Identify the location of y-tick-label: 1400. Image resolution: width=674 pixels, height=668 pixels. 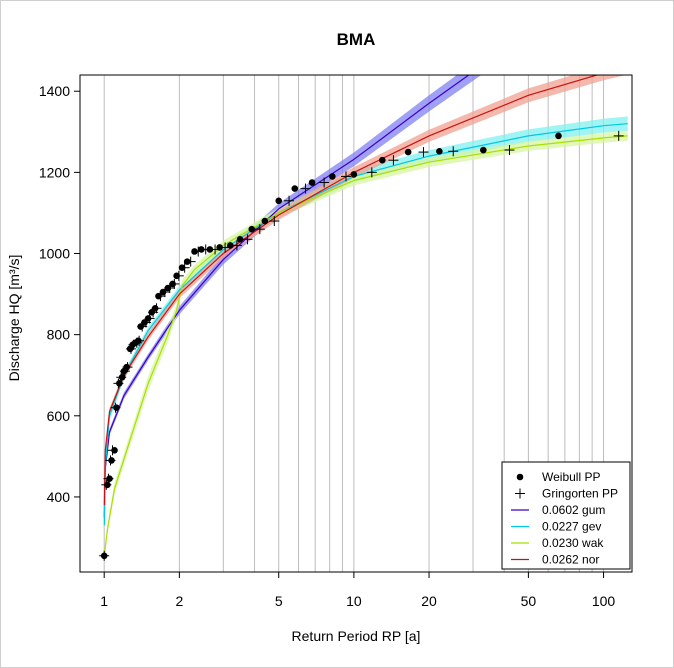
(54, 91).